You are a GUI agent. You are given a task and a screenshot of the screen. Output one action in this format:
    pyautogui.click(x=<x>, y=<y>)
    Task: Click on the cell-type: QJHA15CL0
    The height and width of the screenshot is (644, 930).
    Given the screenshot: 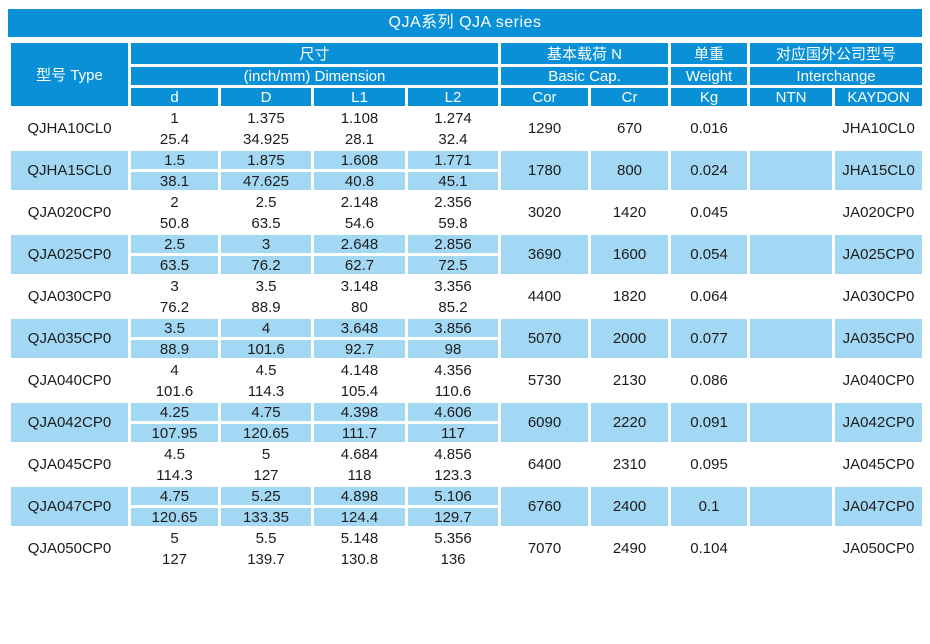 What is the action you would take?
    pyautogui.click(x=69, y=170)
    